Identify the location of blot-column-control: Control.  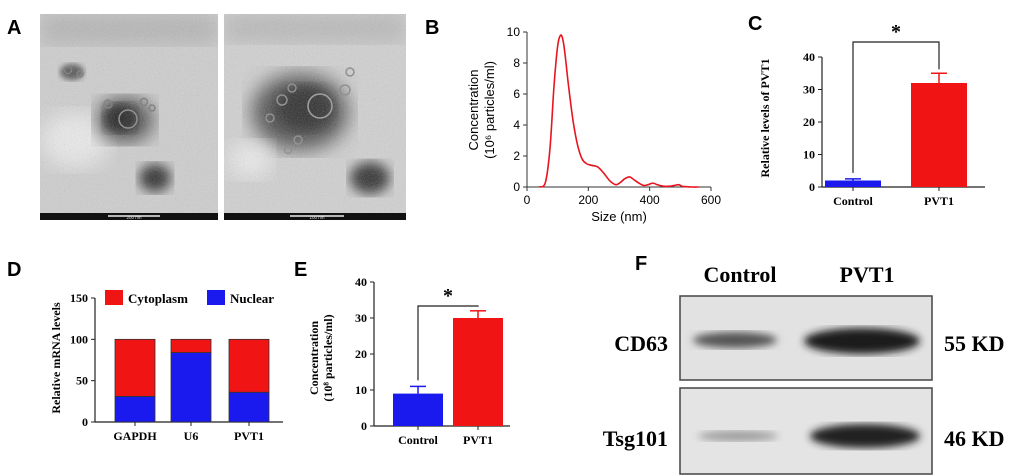
(740, 274).